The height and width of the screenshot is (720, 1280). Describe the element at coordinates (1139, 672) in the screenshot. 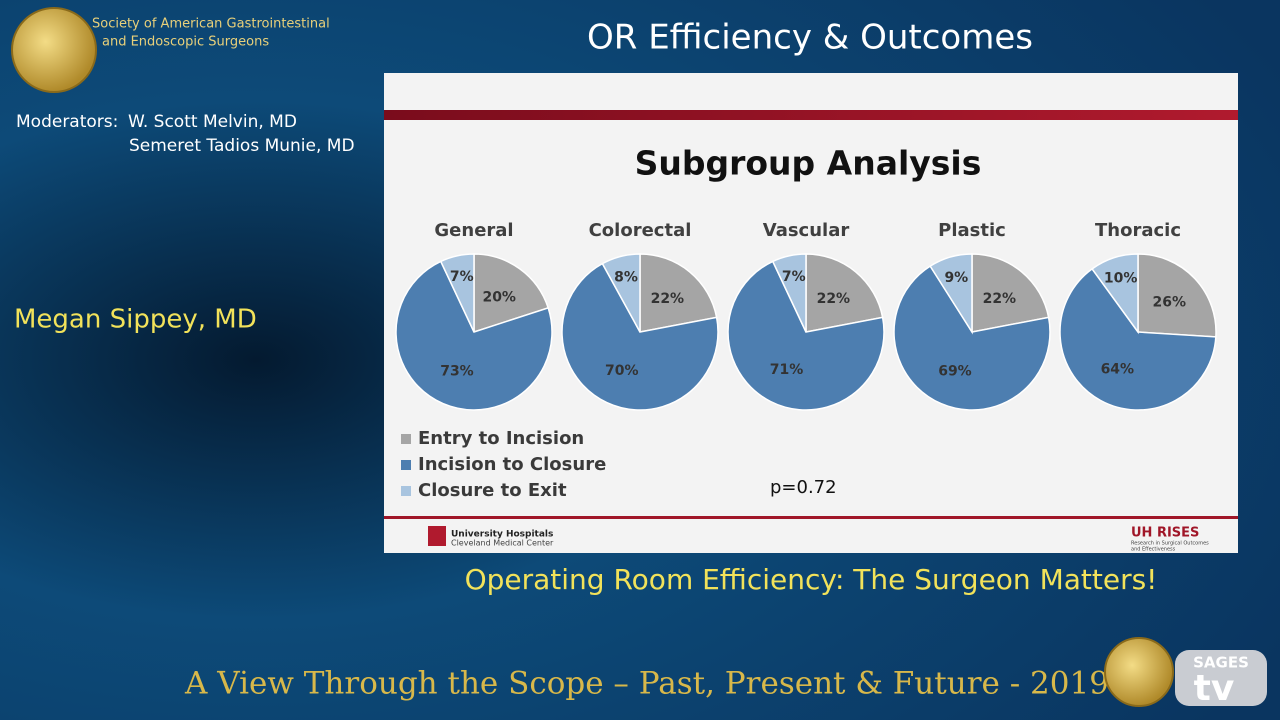

I see `footer-seal` at that location.